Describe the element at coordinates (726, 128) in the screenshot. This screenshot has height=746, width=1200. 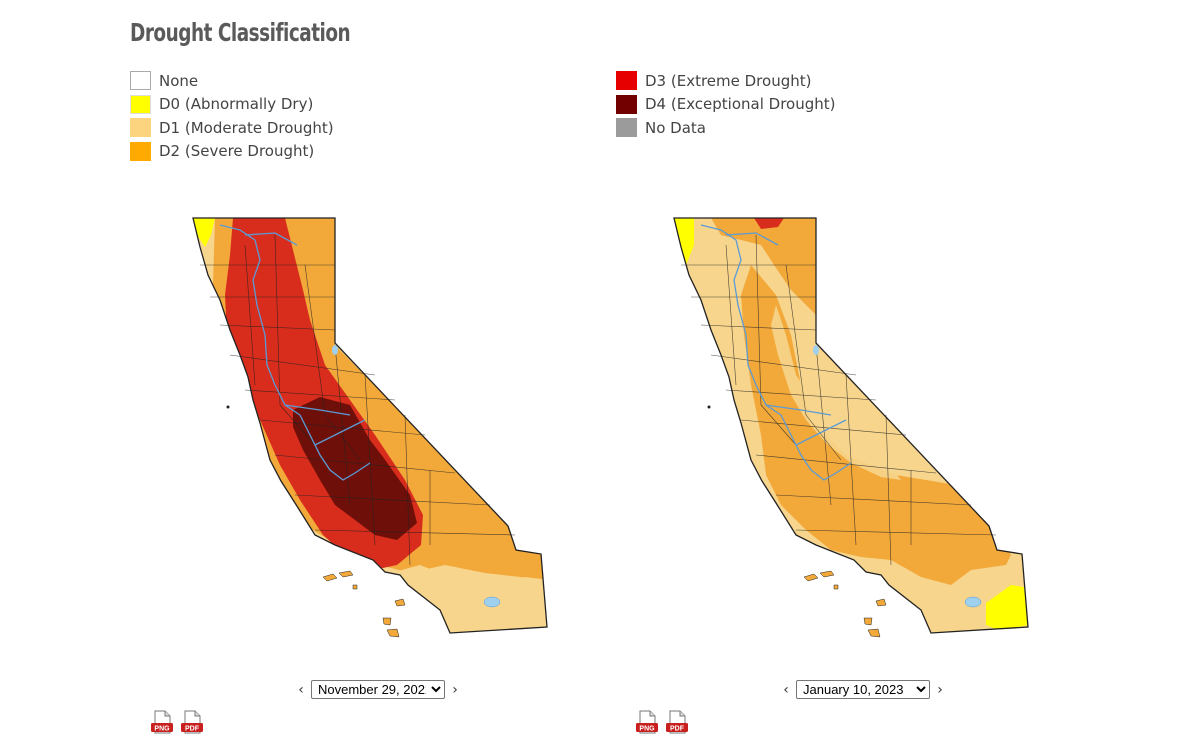
I see `legend-item-no-data: No Data` at that location.